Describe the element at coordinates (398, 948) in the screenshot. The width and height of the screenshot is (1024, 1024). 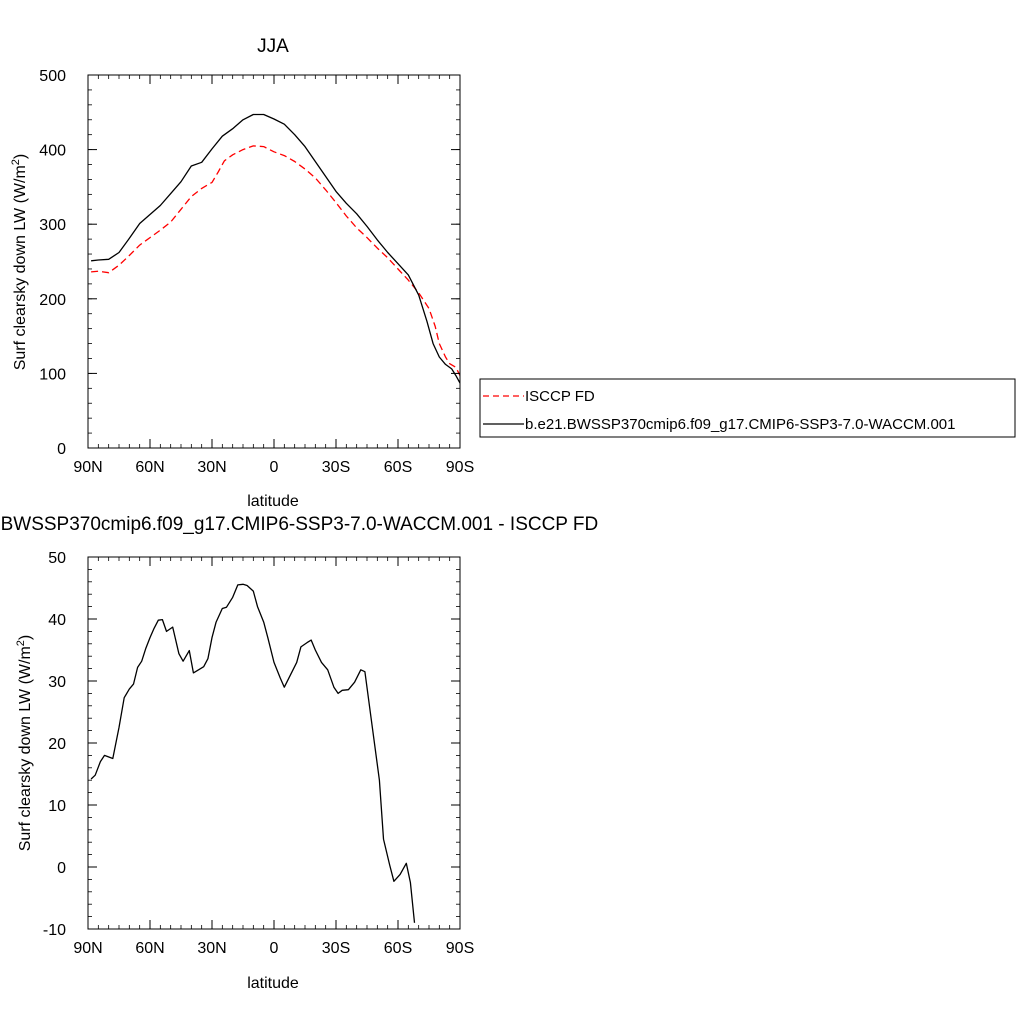
I see `bottom-x-tick-label: 60S` at that location.